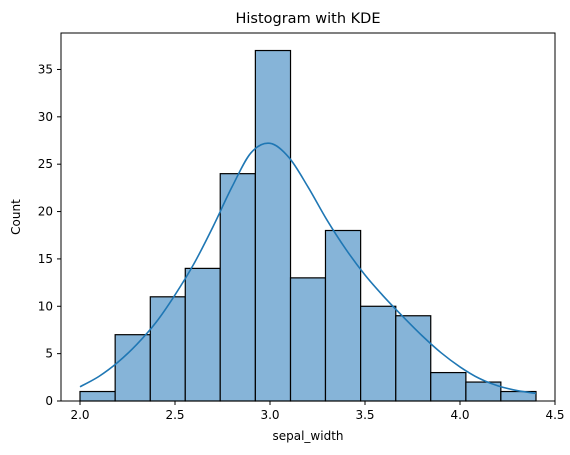 Image resolution: width=570 pixels, height=455 pixels. Describe the element at coordinates (364, 415) in the screenshot. I see `x-tick-label: 3.5` at that location.